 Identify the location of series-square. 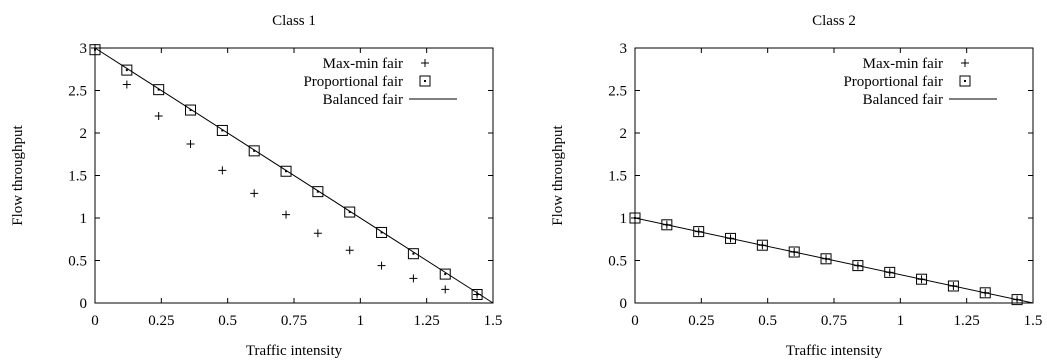
(826, 259).